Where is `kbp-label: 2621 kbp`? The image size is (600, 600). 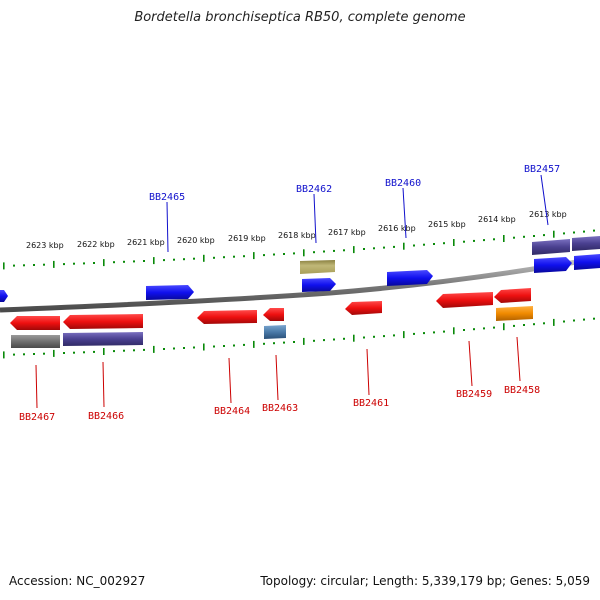
kbp-label: 2621 kbp is located at coordinates (146, 242).